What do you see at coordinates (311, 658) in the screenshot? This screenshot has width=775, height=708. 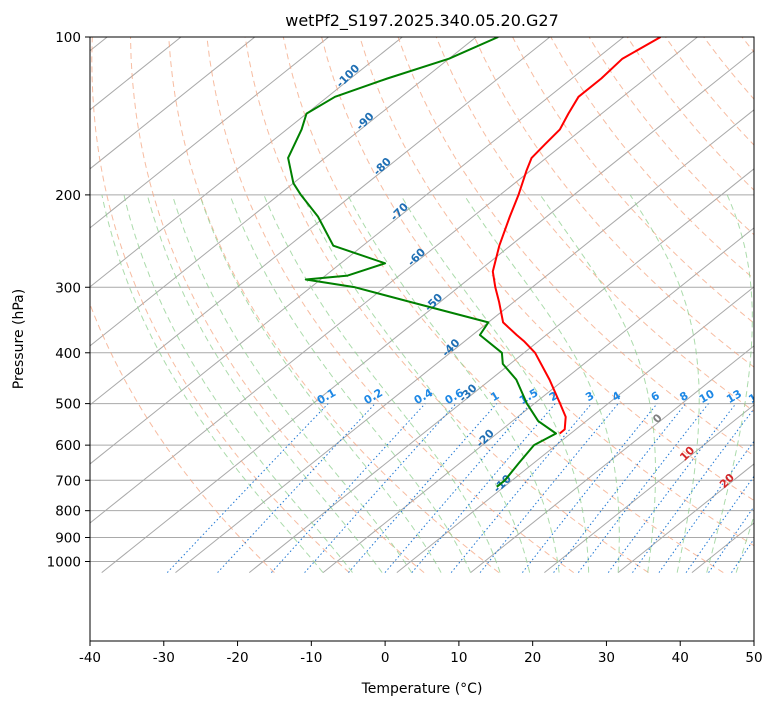 I see `x-tick-label: -10` at bounding box center [311, 658].